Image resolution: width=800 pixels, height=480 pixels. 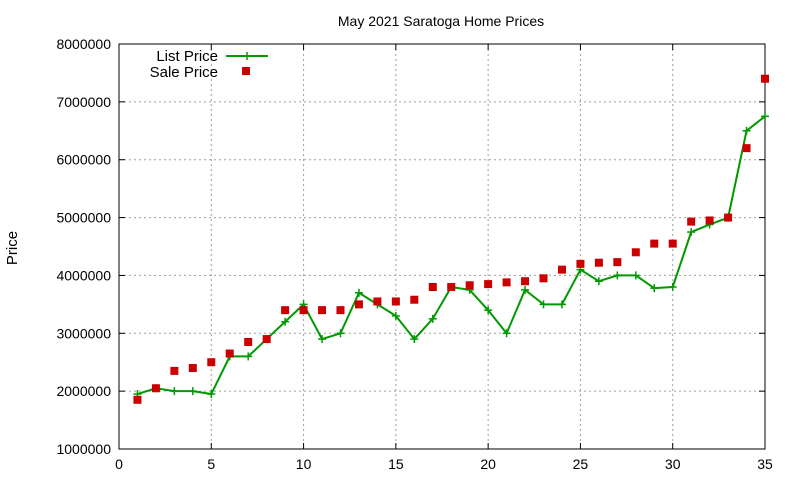 I want to click on x-tick-label: 35, so click(x=765, y=464).